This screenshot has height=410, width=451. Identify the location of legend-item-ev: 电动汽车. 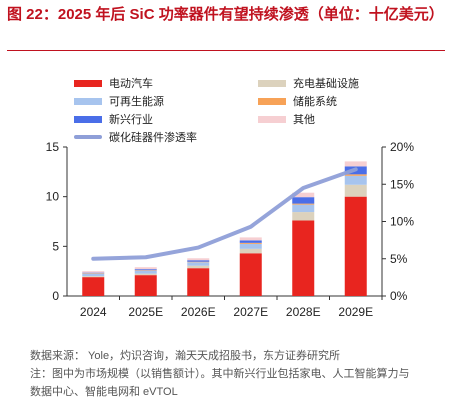
(113, 83).